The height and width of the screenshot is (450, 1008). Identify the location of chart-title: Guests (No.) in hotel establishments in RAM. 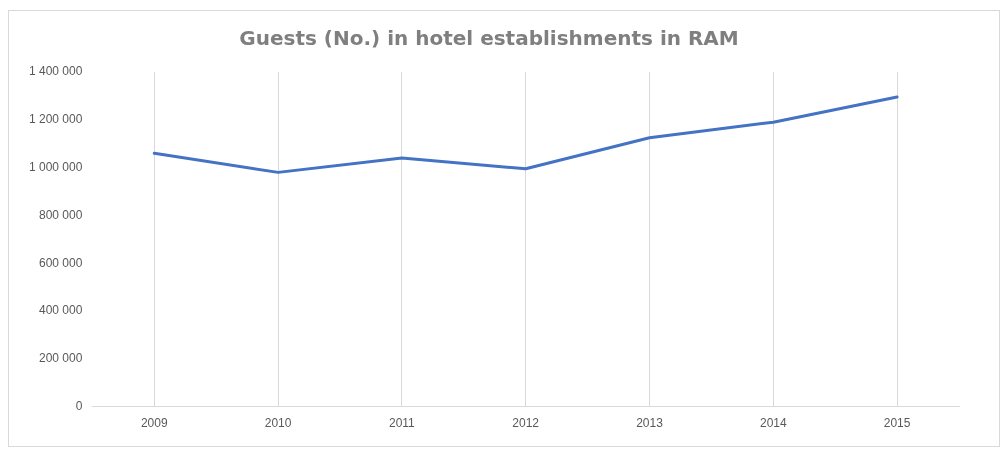
(489, 38).